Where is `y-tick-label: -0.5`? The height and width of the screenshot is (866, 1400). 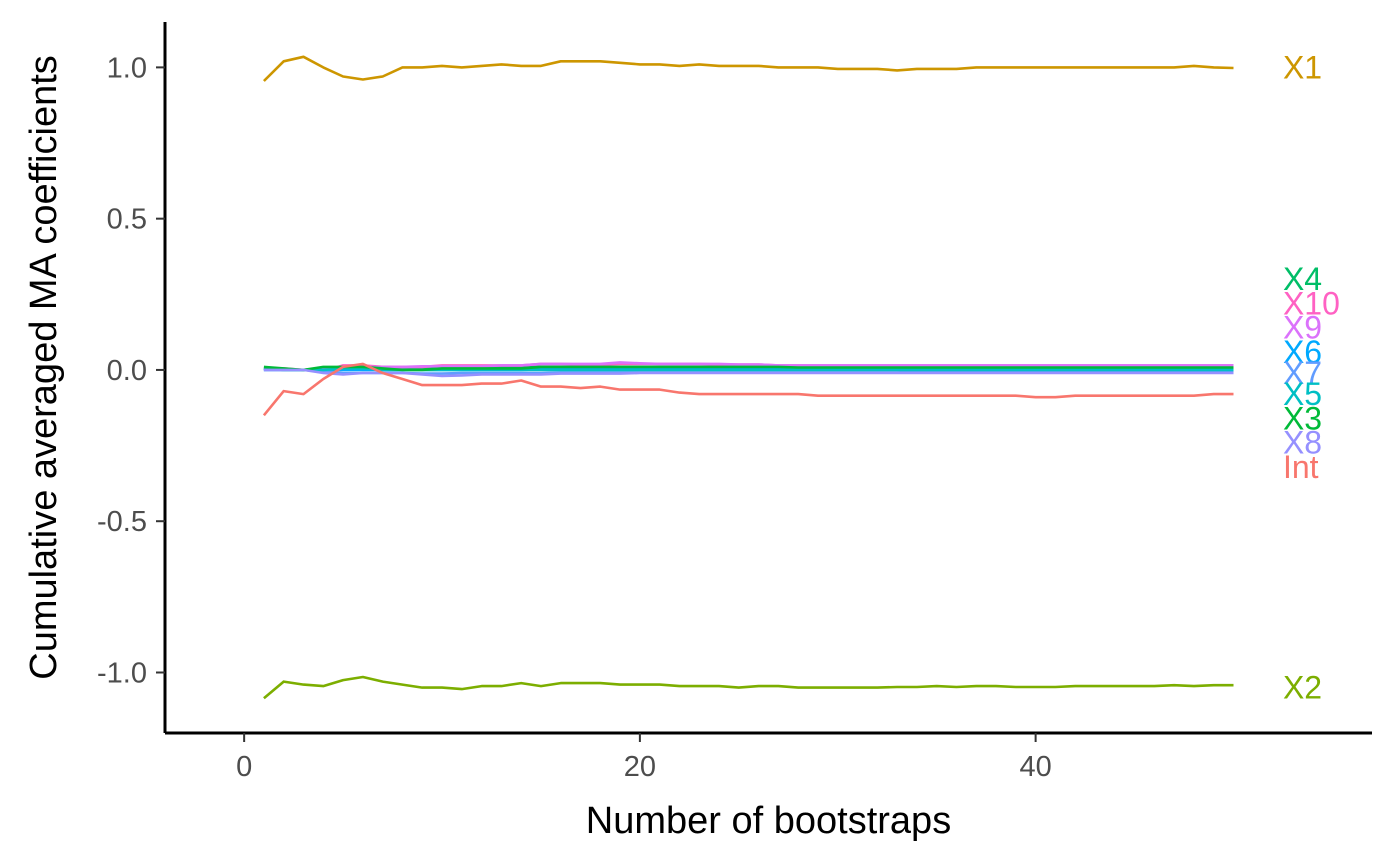 y-tick-label: -0.5 is located at coordinates (122, 522).